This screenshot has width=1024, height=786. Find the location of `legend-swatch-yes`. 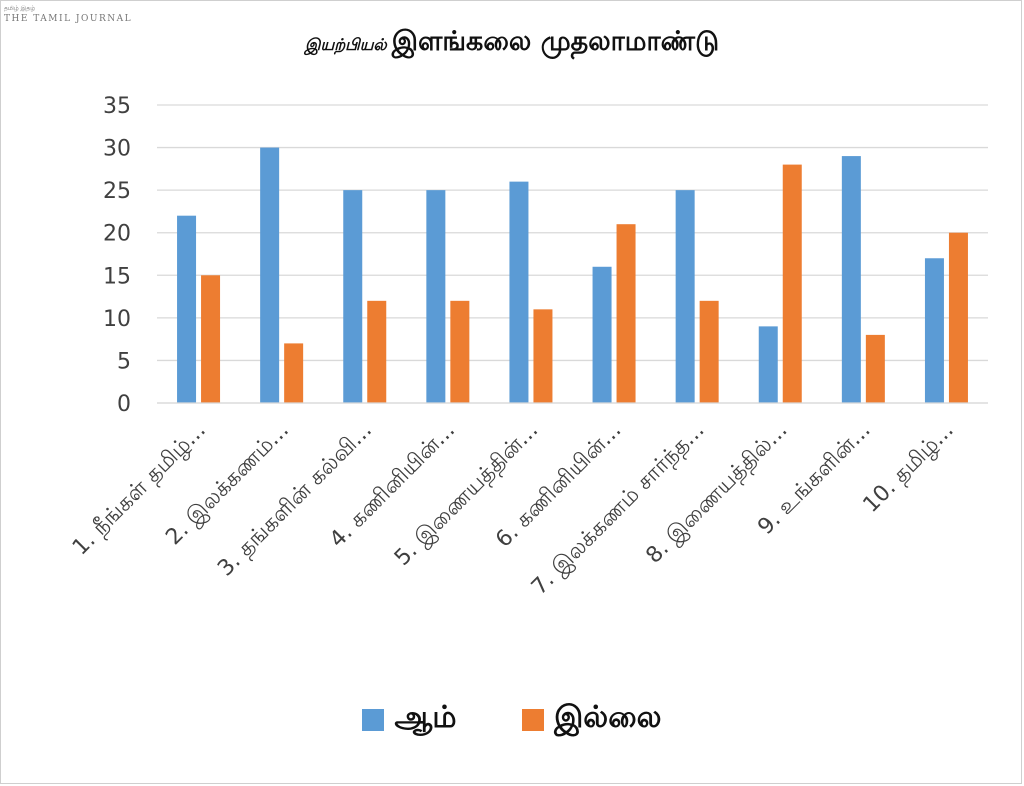

legend-swatch-yes is located at coordinates (373, 719).